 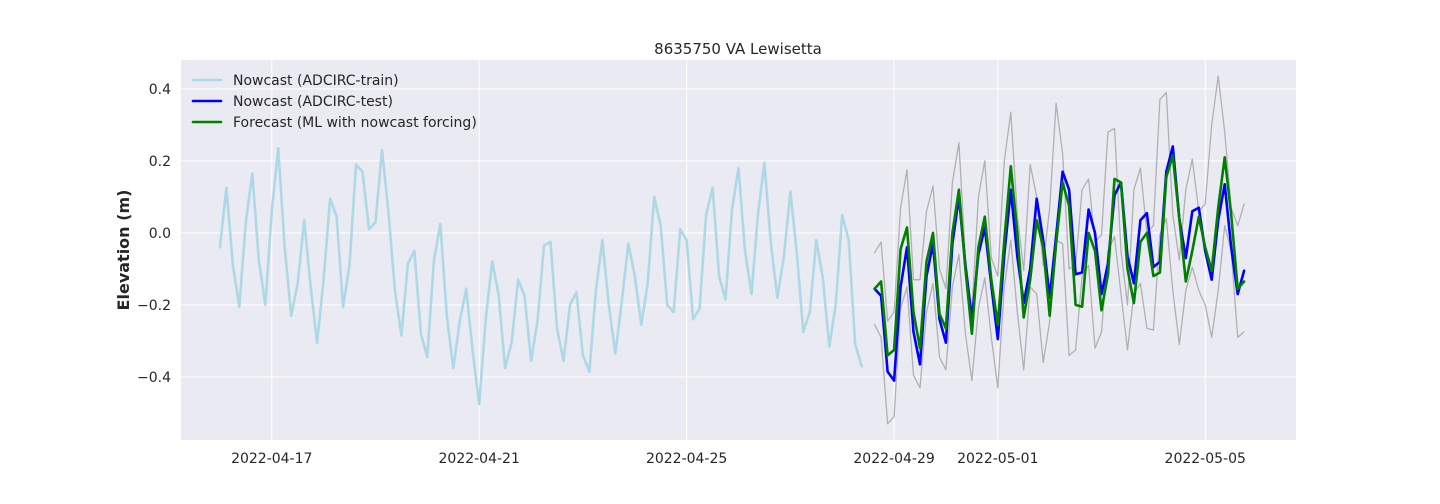 What do you see at coordinates (355, 123) in the screenshot?
I see `legend-label: Forecast (ML with nowcast forcing)` at bounding box center [355, 123].